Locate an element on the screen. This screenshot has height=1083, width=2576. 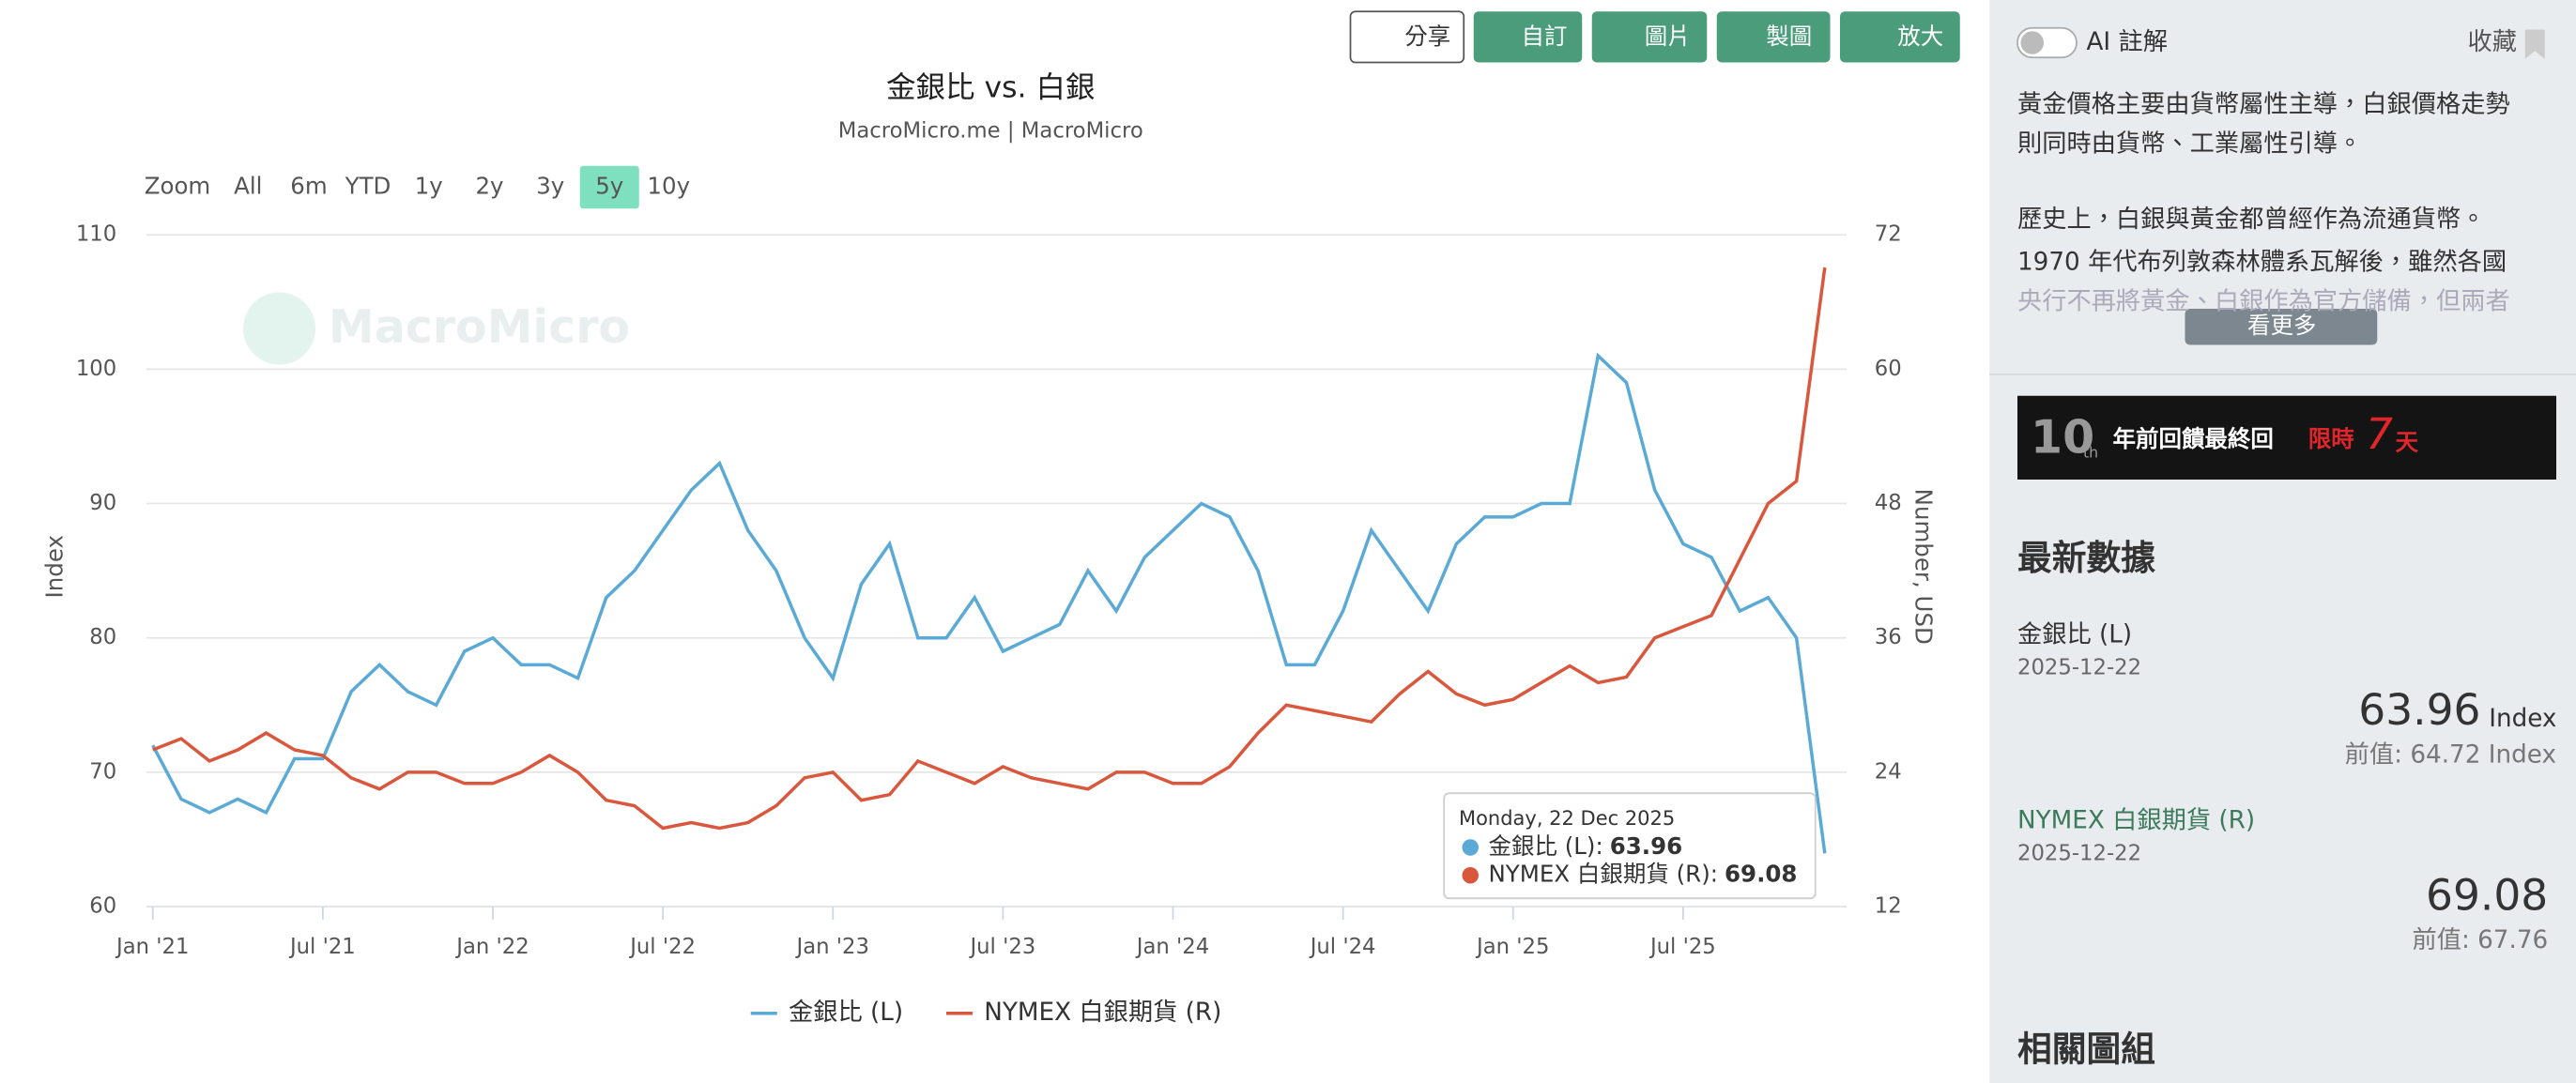
chart-title: 金銀比 vs. 白銀 is located at coordinates (990, 87).